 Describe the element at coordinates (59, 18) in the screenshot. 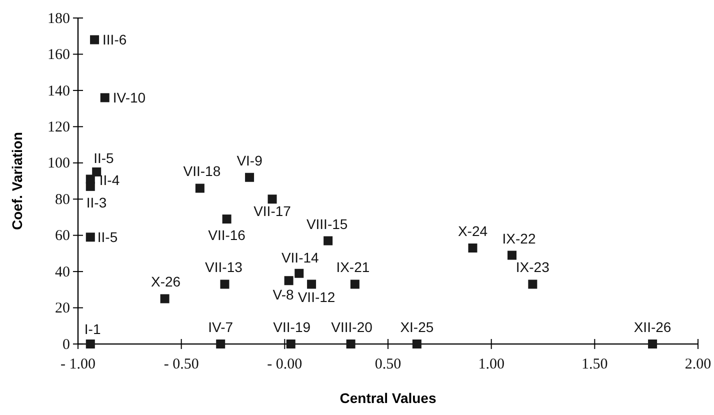

I see `y-tick-label: 180` at that location.